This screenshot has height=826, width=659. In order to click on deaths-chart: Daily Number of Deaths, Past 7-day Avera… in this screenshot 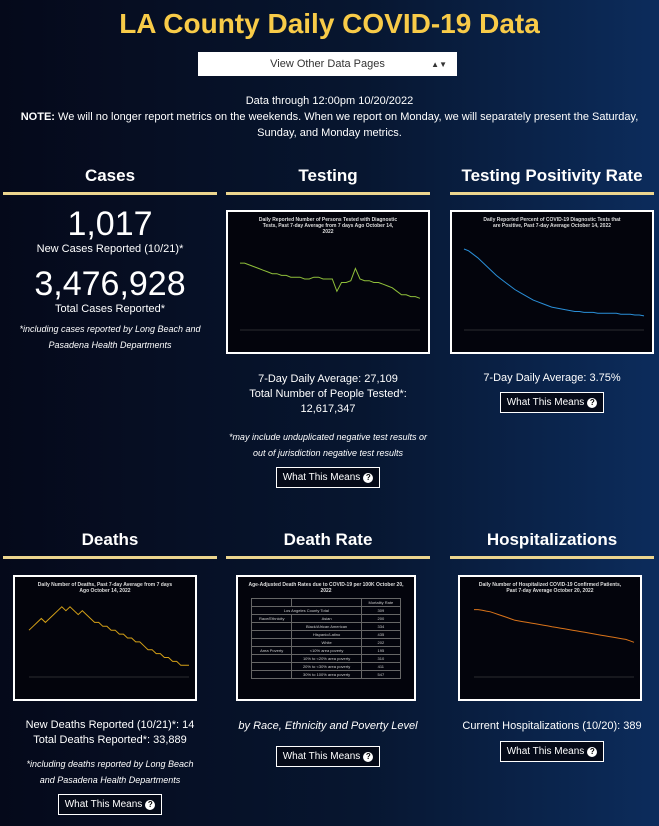, I will do `click(105, 638)`.